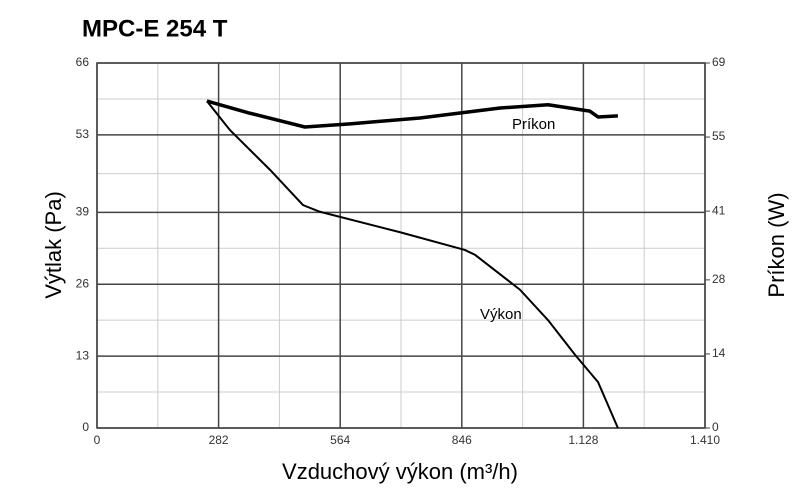  Describe the element at coordinates (776, 244) in the screenshot. I see `y2-axis-label: Príkon (W)` at that location.